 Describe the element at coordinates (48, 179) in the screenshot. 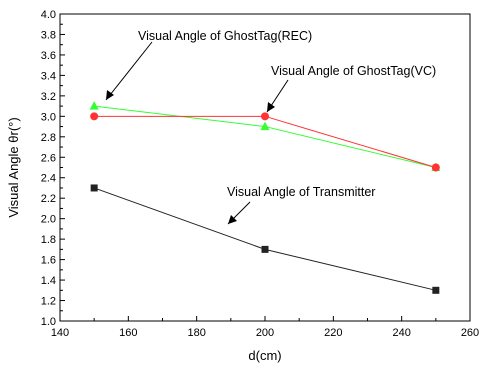

I see `y-tick-label: 2.4` at that location.